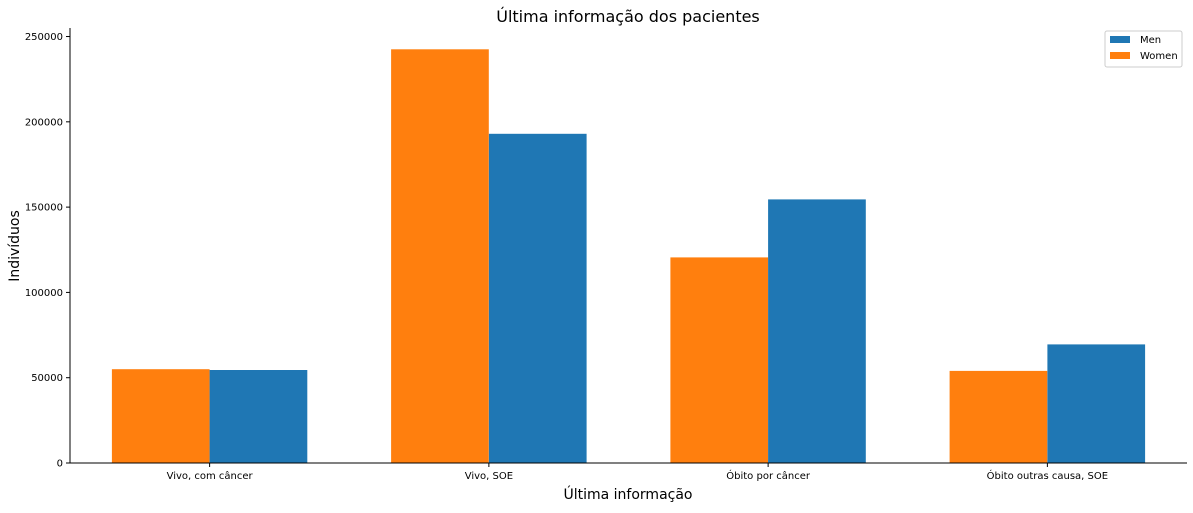 The width and height of the screenshot is (1193, 513). Describe the element at coordinates (15, 246) in the screenshot. I see `y-axis-title: Indivíduos` at that location.